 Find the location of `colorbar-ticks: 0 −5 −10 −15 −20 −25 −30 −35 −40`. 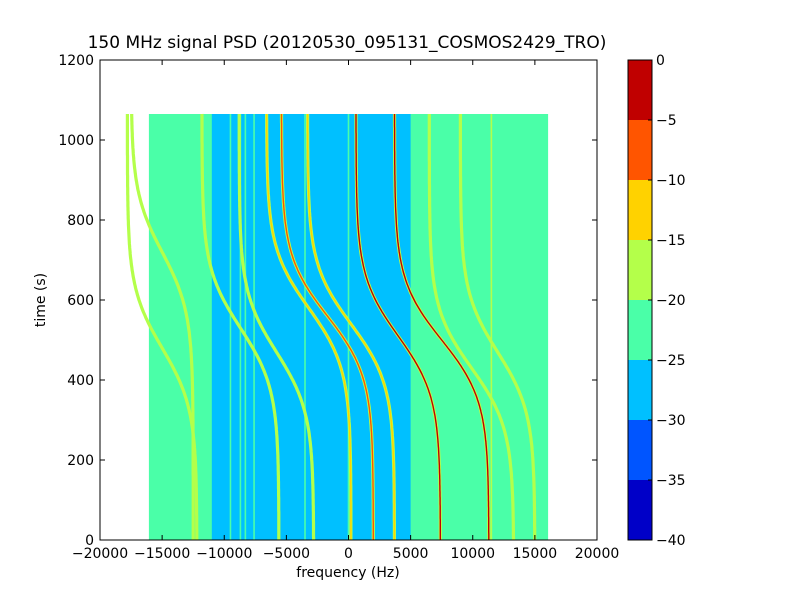

colorbar-ticks: 0 −5 −10 −15 −20 −25 −30 −35 −40 is located at coordinates (667, 301).